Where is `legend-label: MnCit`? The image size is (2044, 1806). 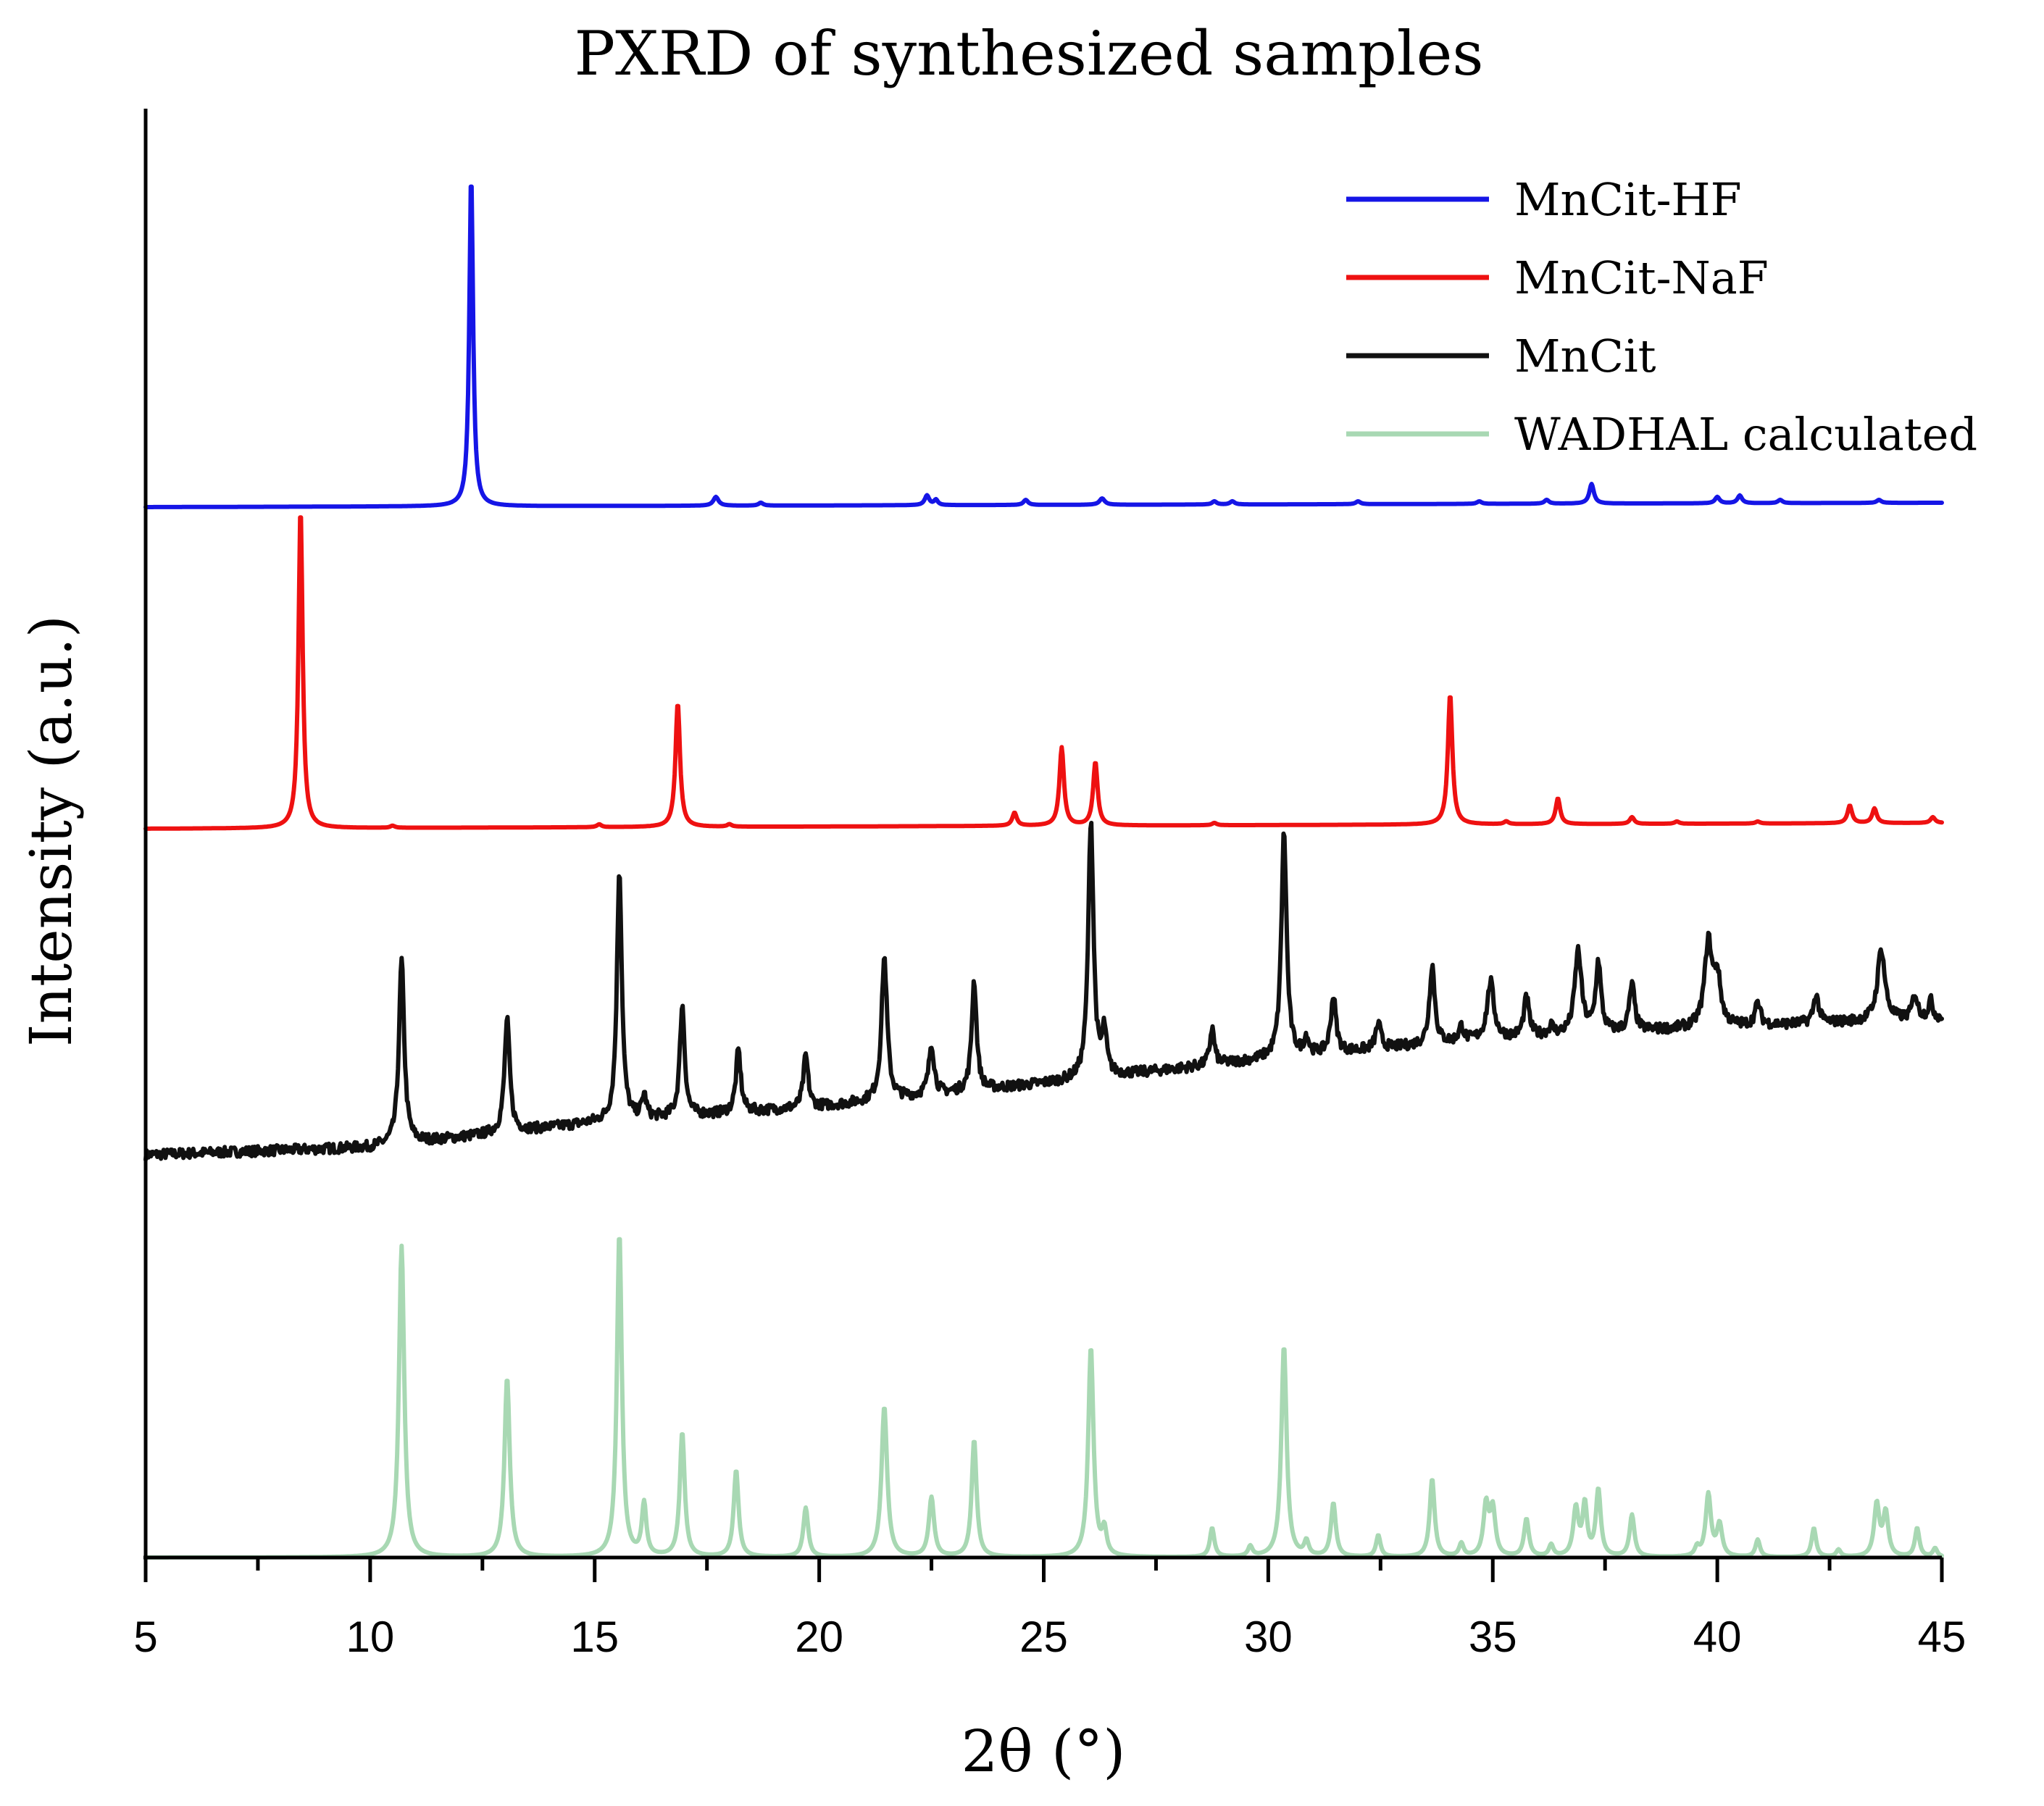 legend-label: MnCit is located at coordinates (1585, 356).